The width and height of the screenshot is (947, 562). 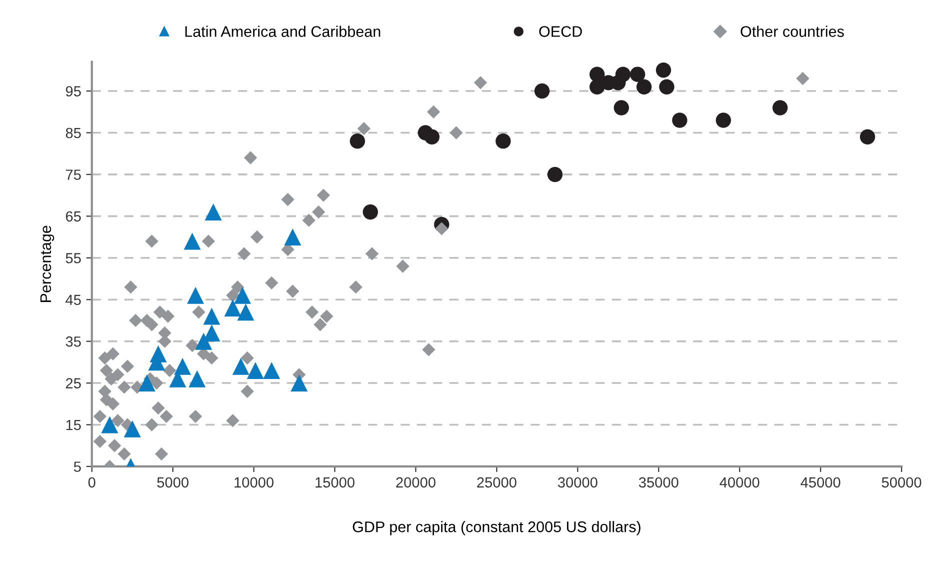 What do you see at coordinates (73, 216) in the screenshot?
I see `y-tick-label: 65` at bounding box center [73, 216].